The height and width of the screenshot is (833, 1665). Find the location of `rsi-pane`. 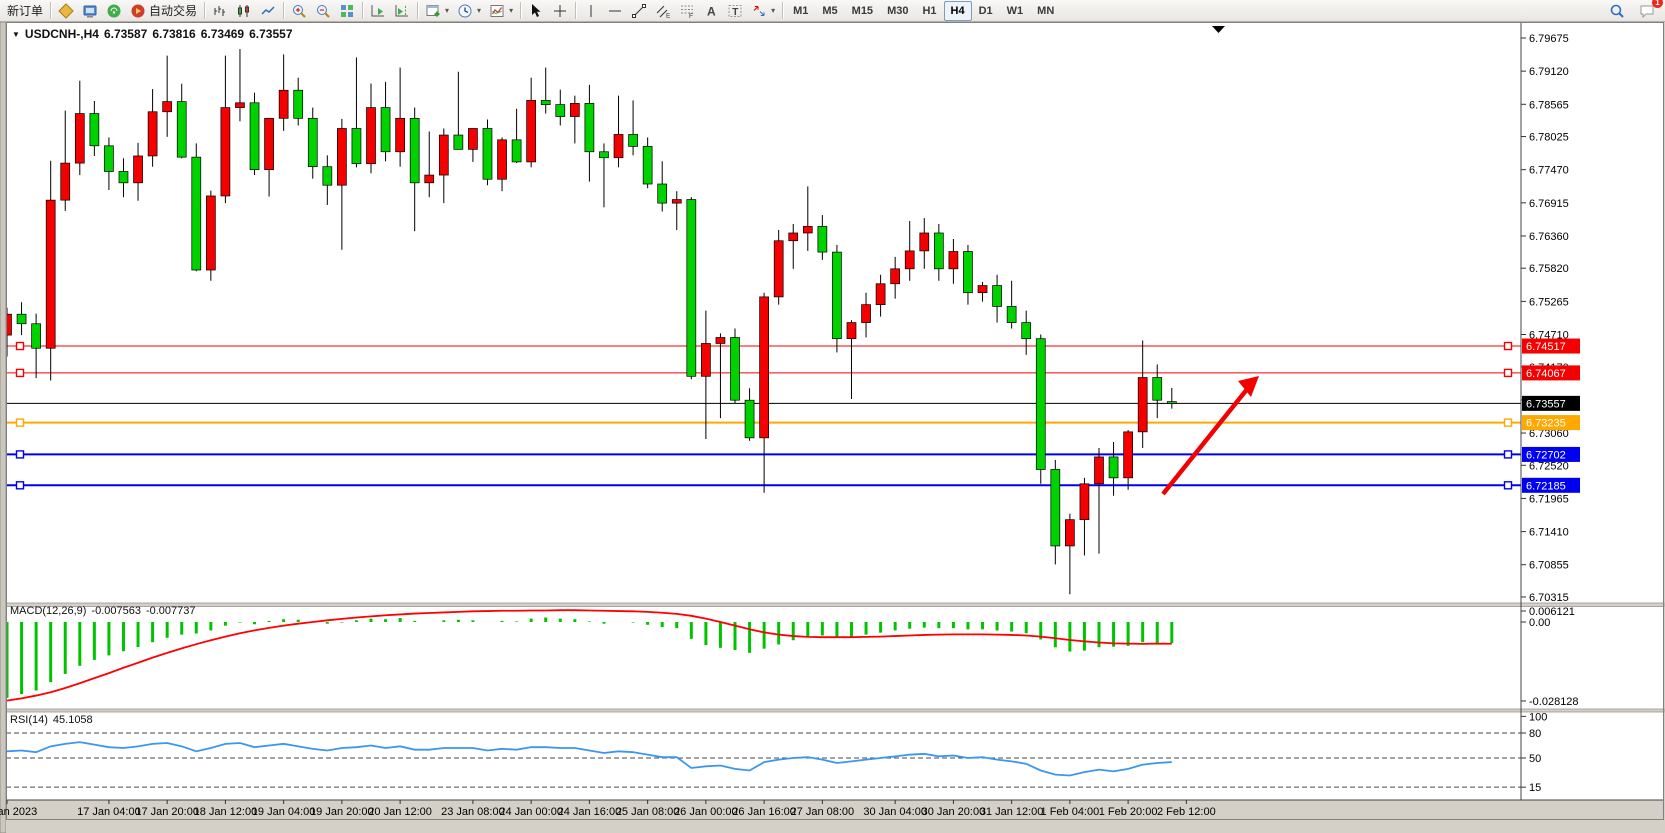

rsi-pane is located at coordinates (763, 760).